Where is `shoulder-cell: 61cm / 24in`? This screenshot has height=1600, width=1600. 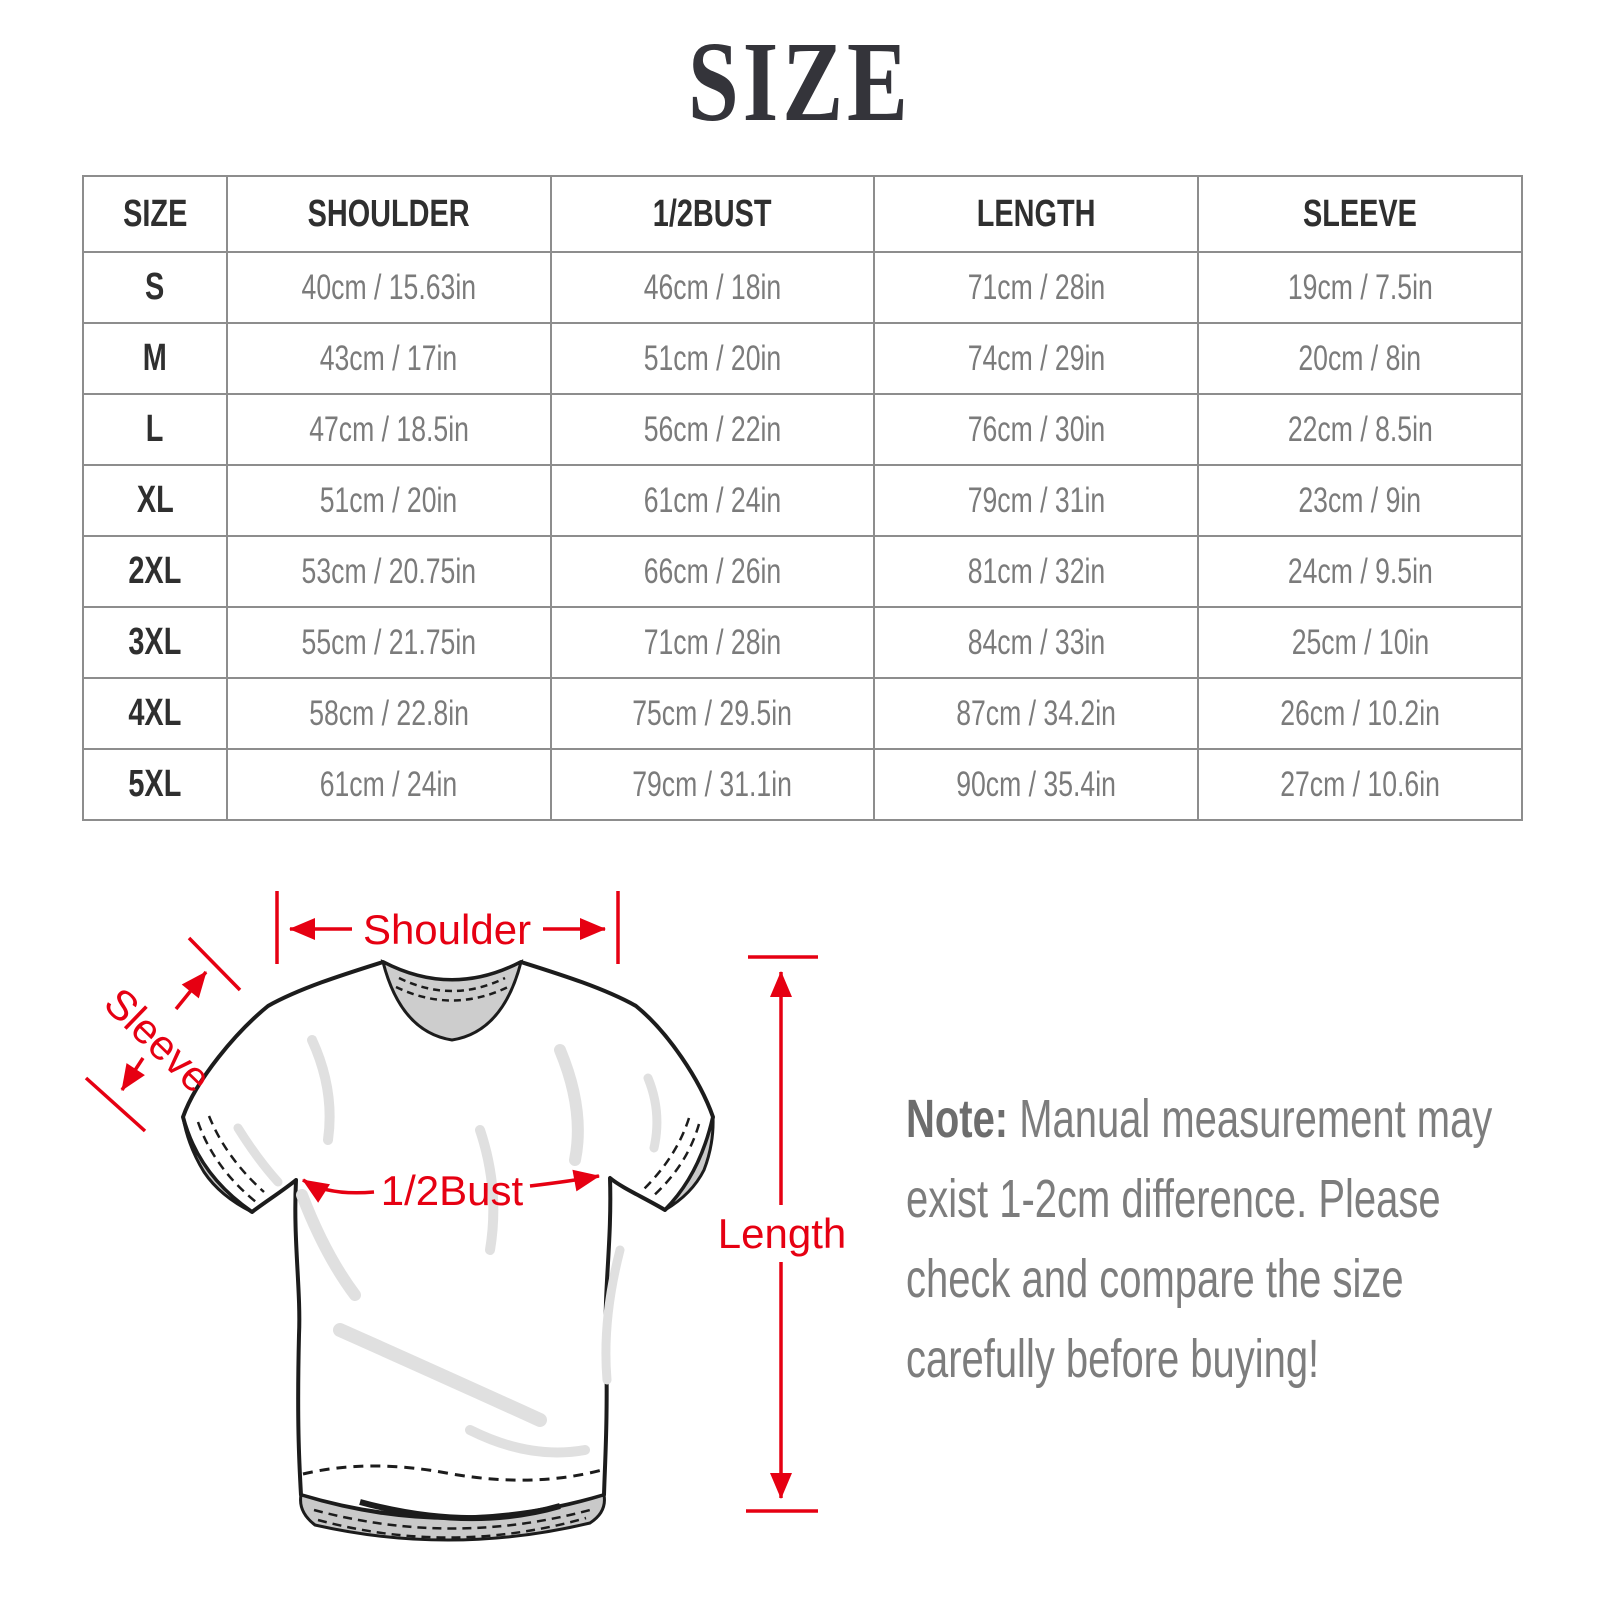 shoulder-cell: 61cm / 24in is located at coordinates (388, 784).